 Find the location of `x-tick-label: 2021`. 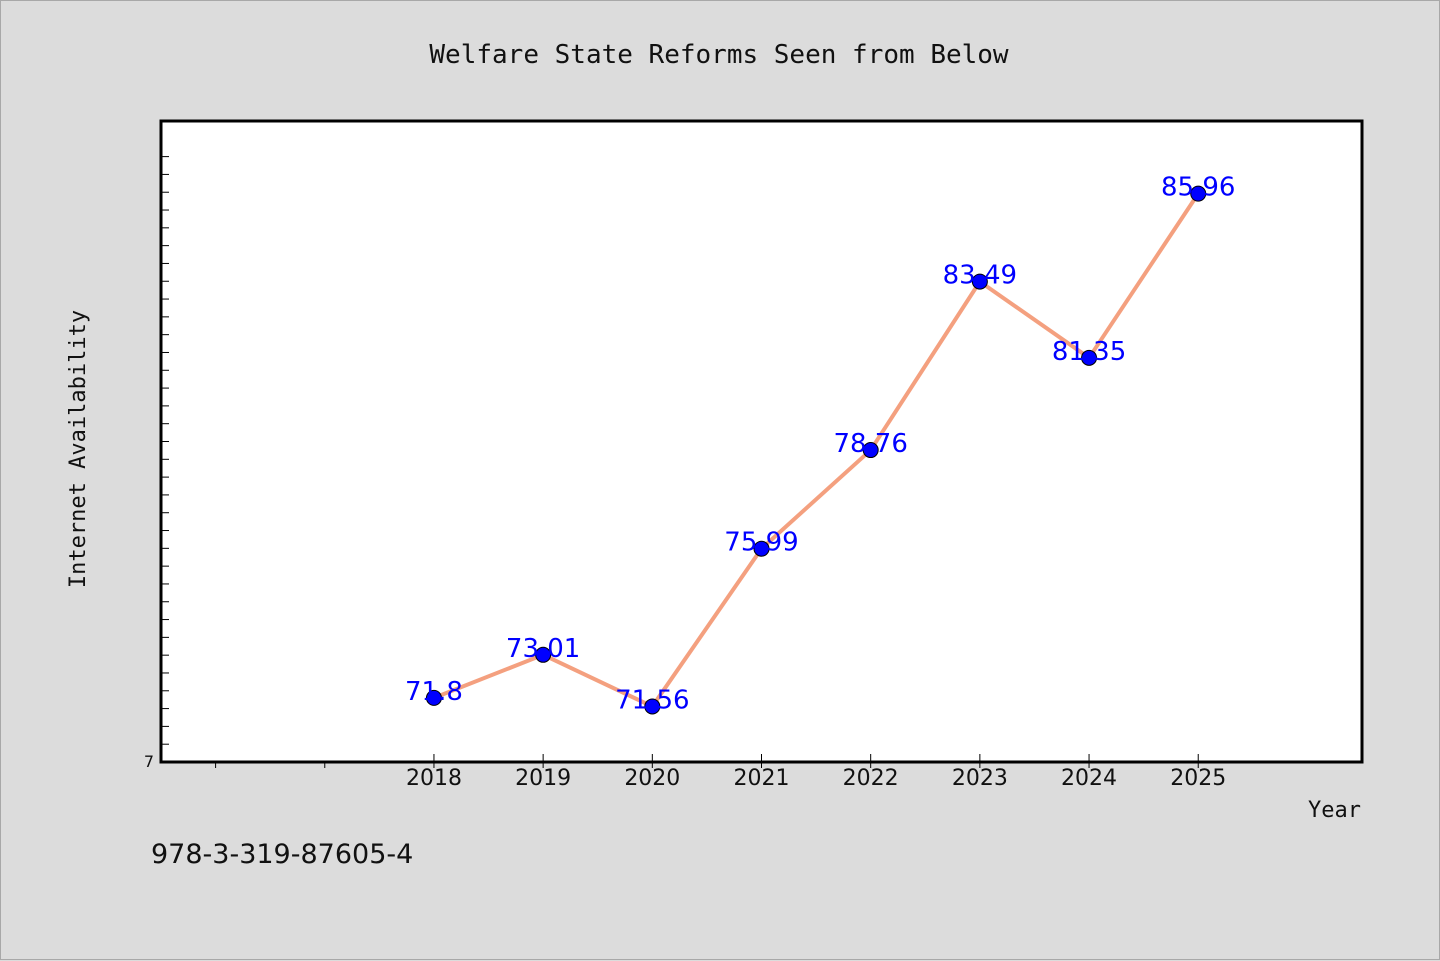

x-tick-label: 2021 is located at coordinates (762, 778).